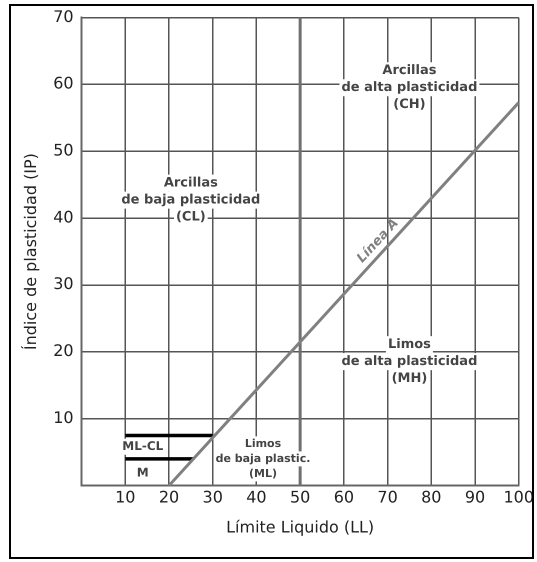 This screenshot has height=562, width=537. Describe the element at coordinates (63, 284) in the screenshot. I see `y-tick-label: 30` at that location.